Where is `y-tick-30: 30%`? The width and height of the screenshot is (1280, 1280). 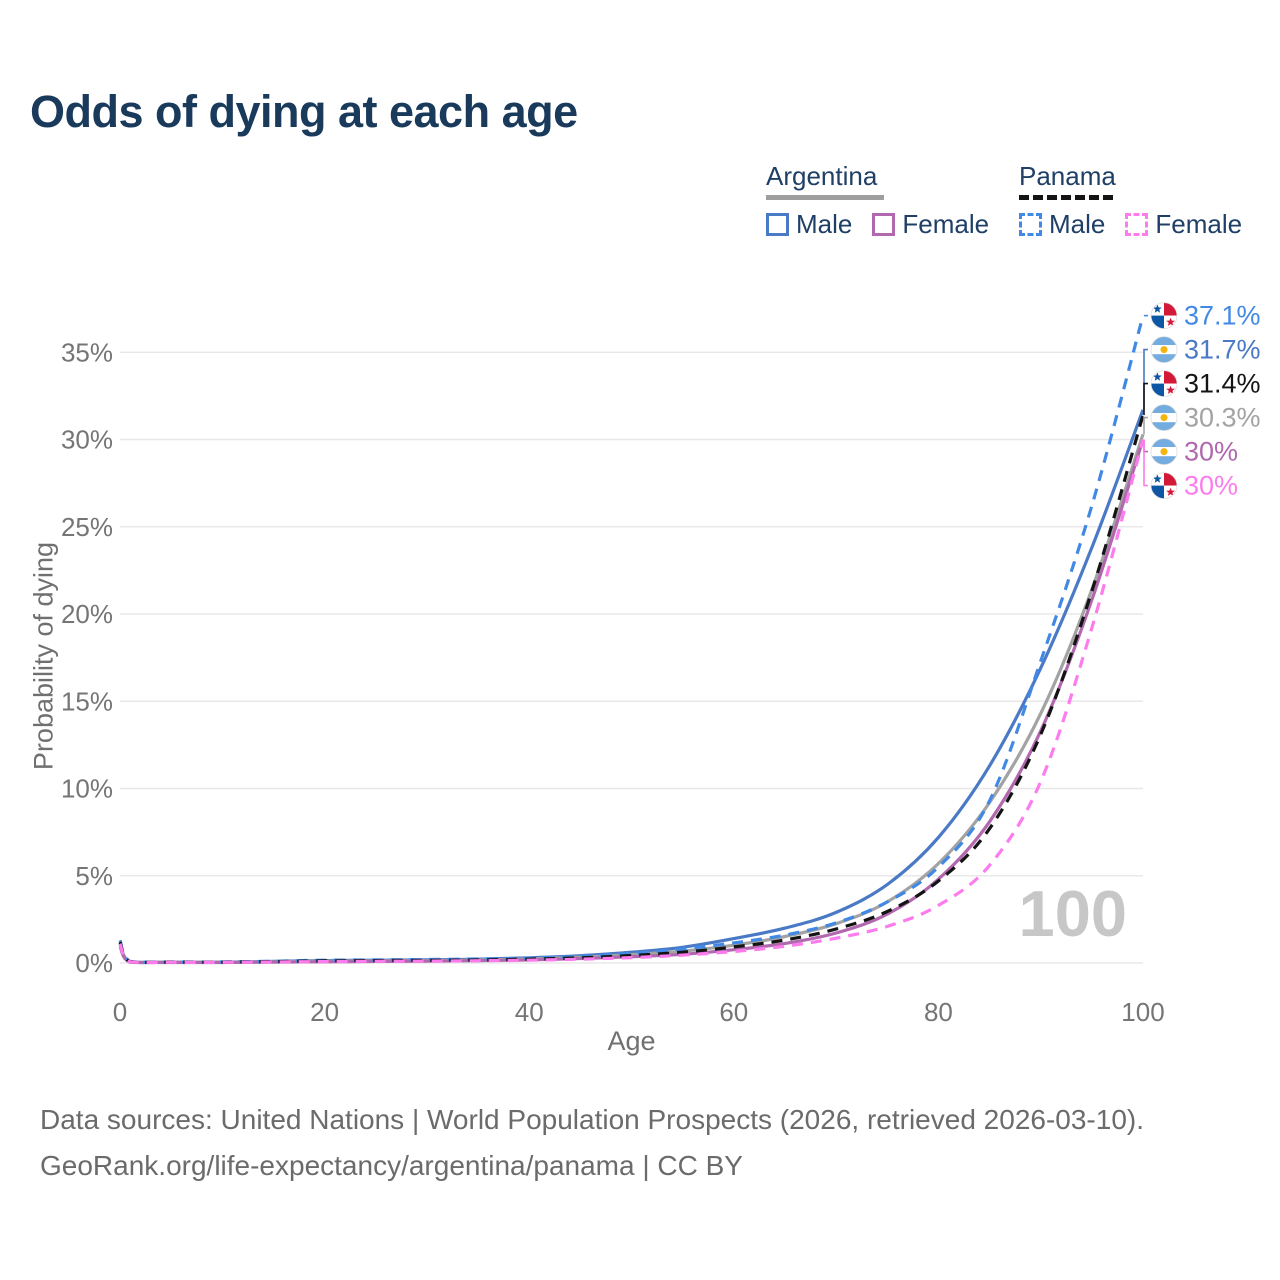 y-tick-30: 30% is located at coordinates (87, 440).